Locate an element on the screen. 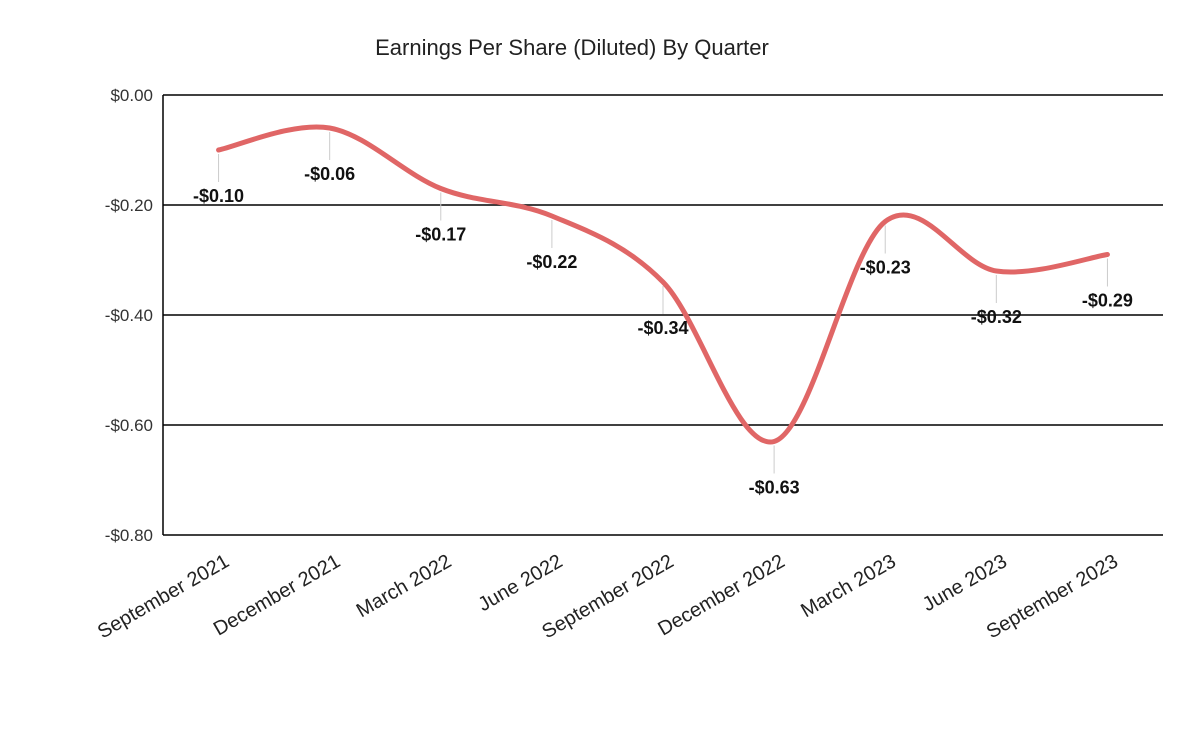 This screenshot has height=741, width=1200. data-label: -$0.63 is located at coordinates (774, 488).